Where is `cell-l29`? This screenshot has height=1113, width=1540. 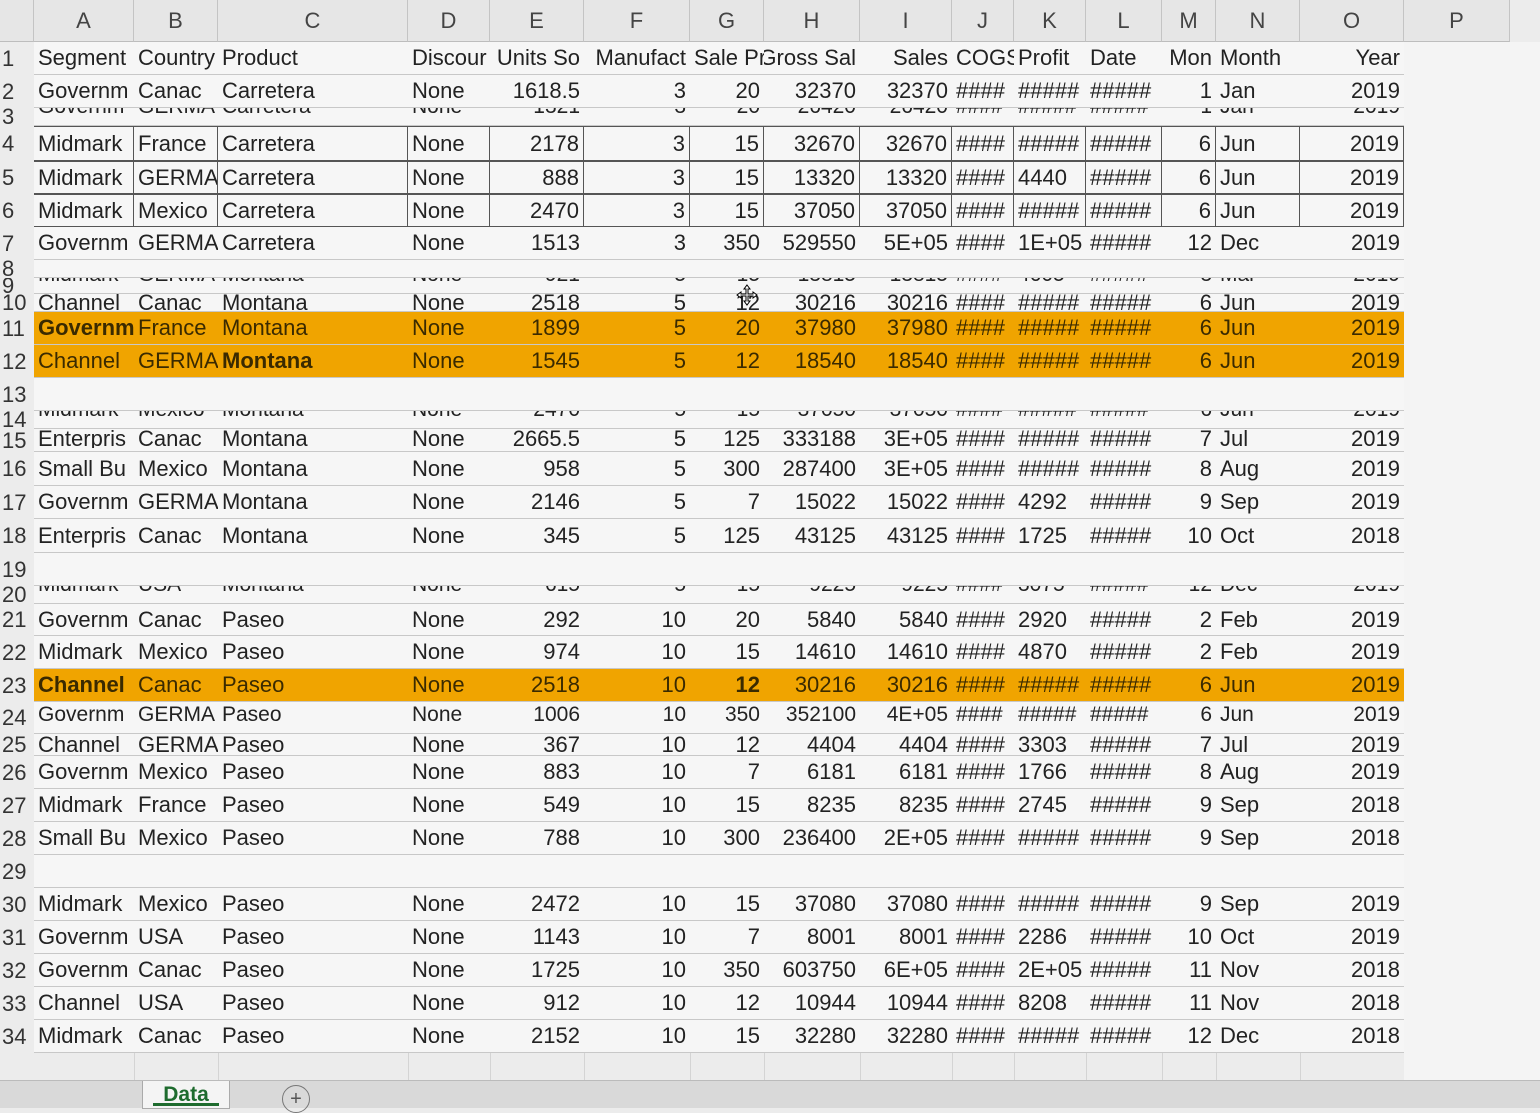
cell-l29 is located at coordinates (1124, 871).